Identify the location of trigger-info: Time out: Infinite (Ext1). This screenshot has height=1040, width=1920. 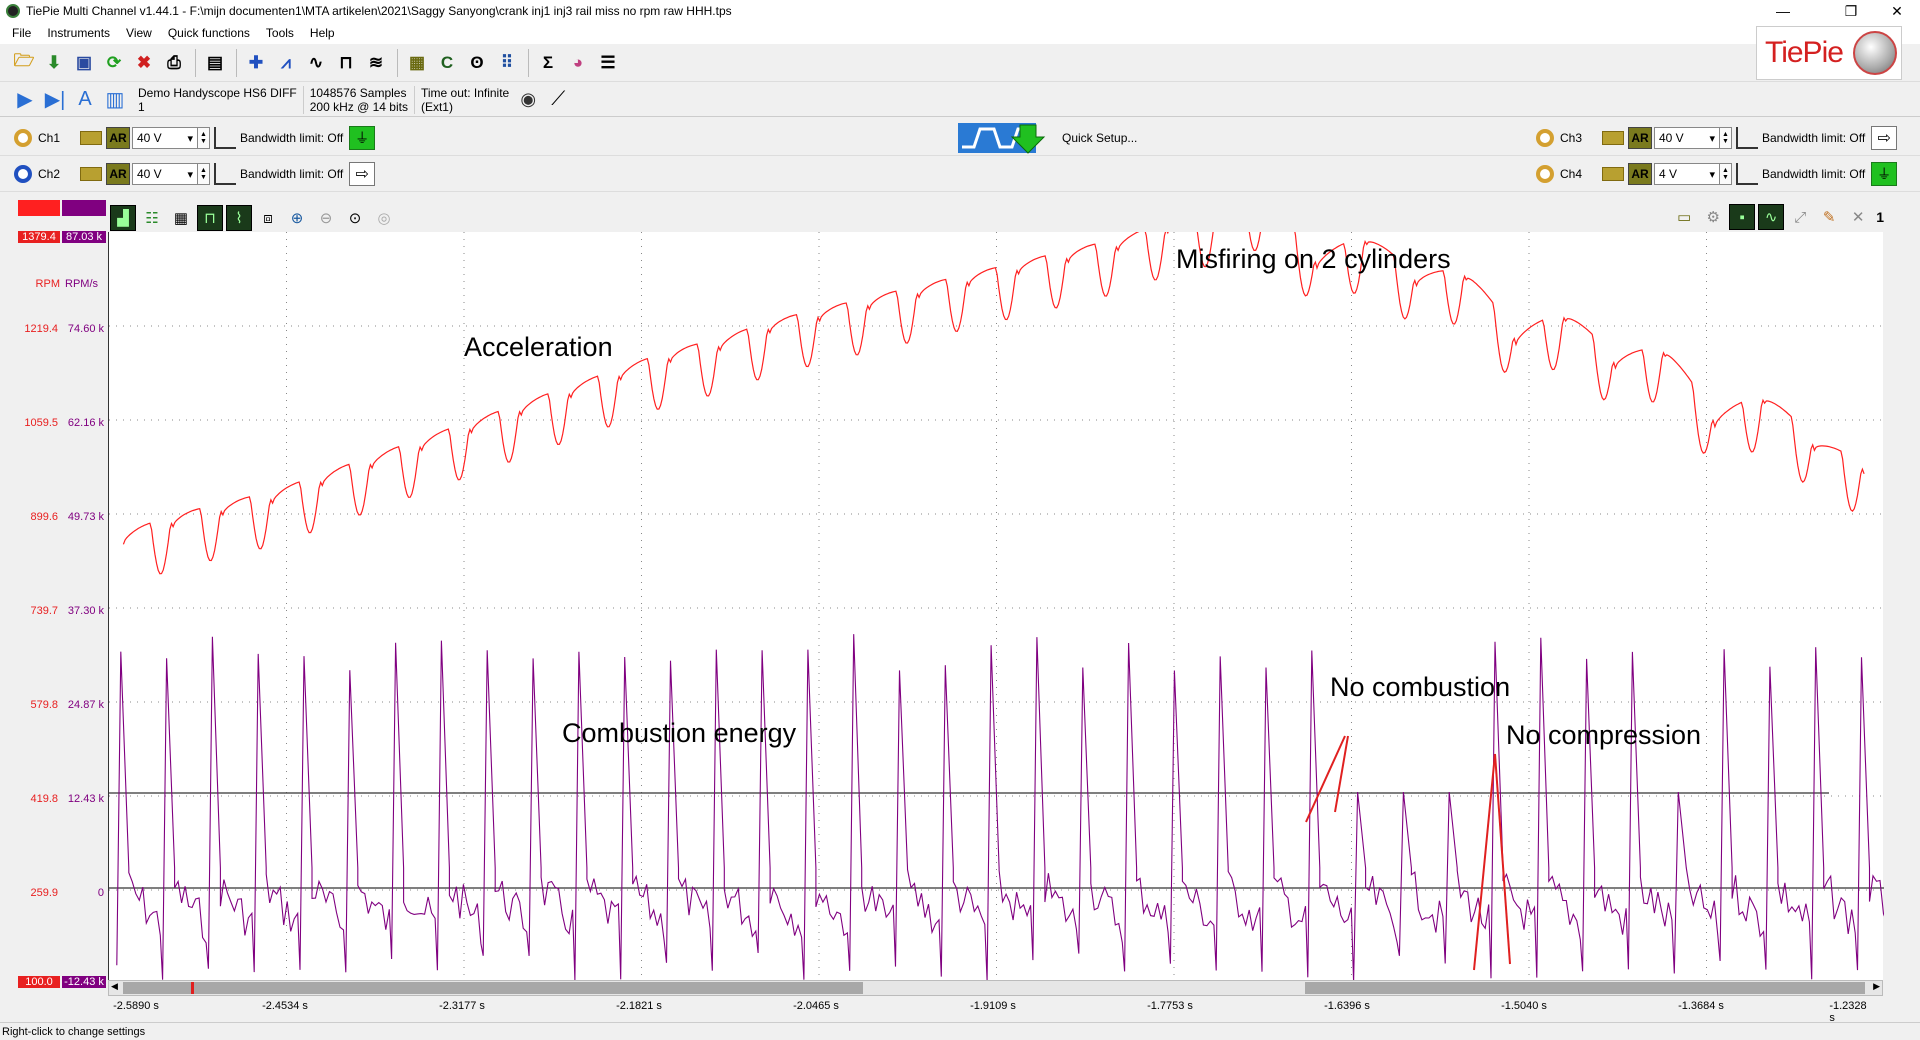
(465, 100).